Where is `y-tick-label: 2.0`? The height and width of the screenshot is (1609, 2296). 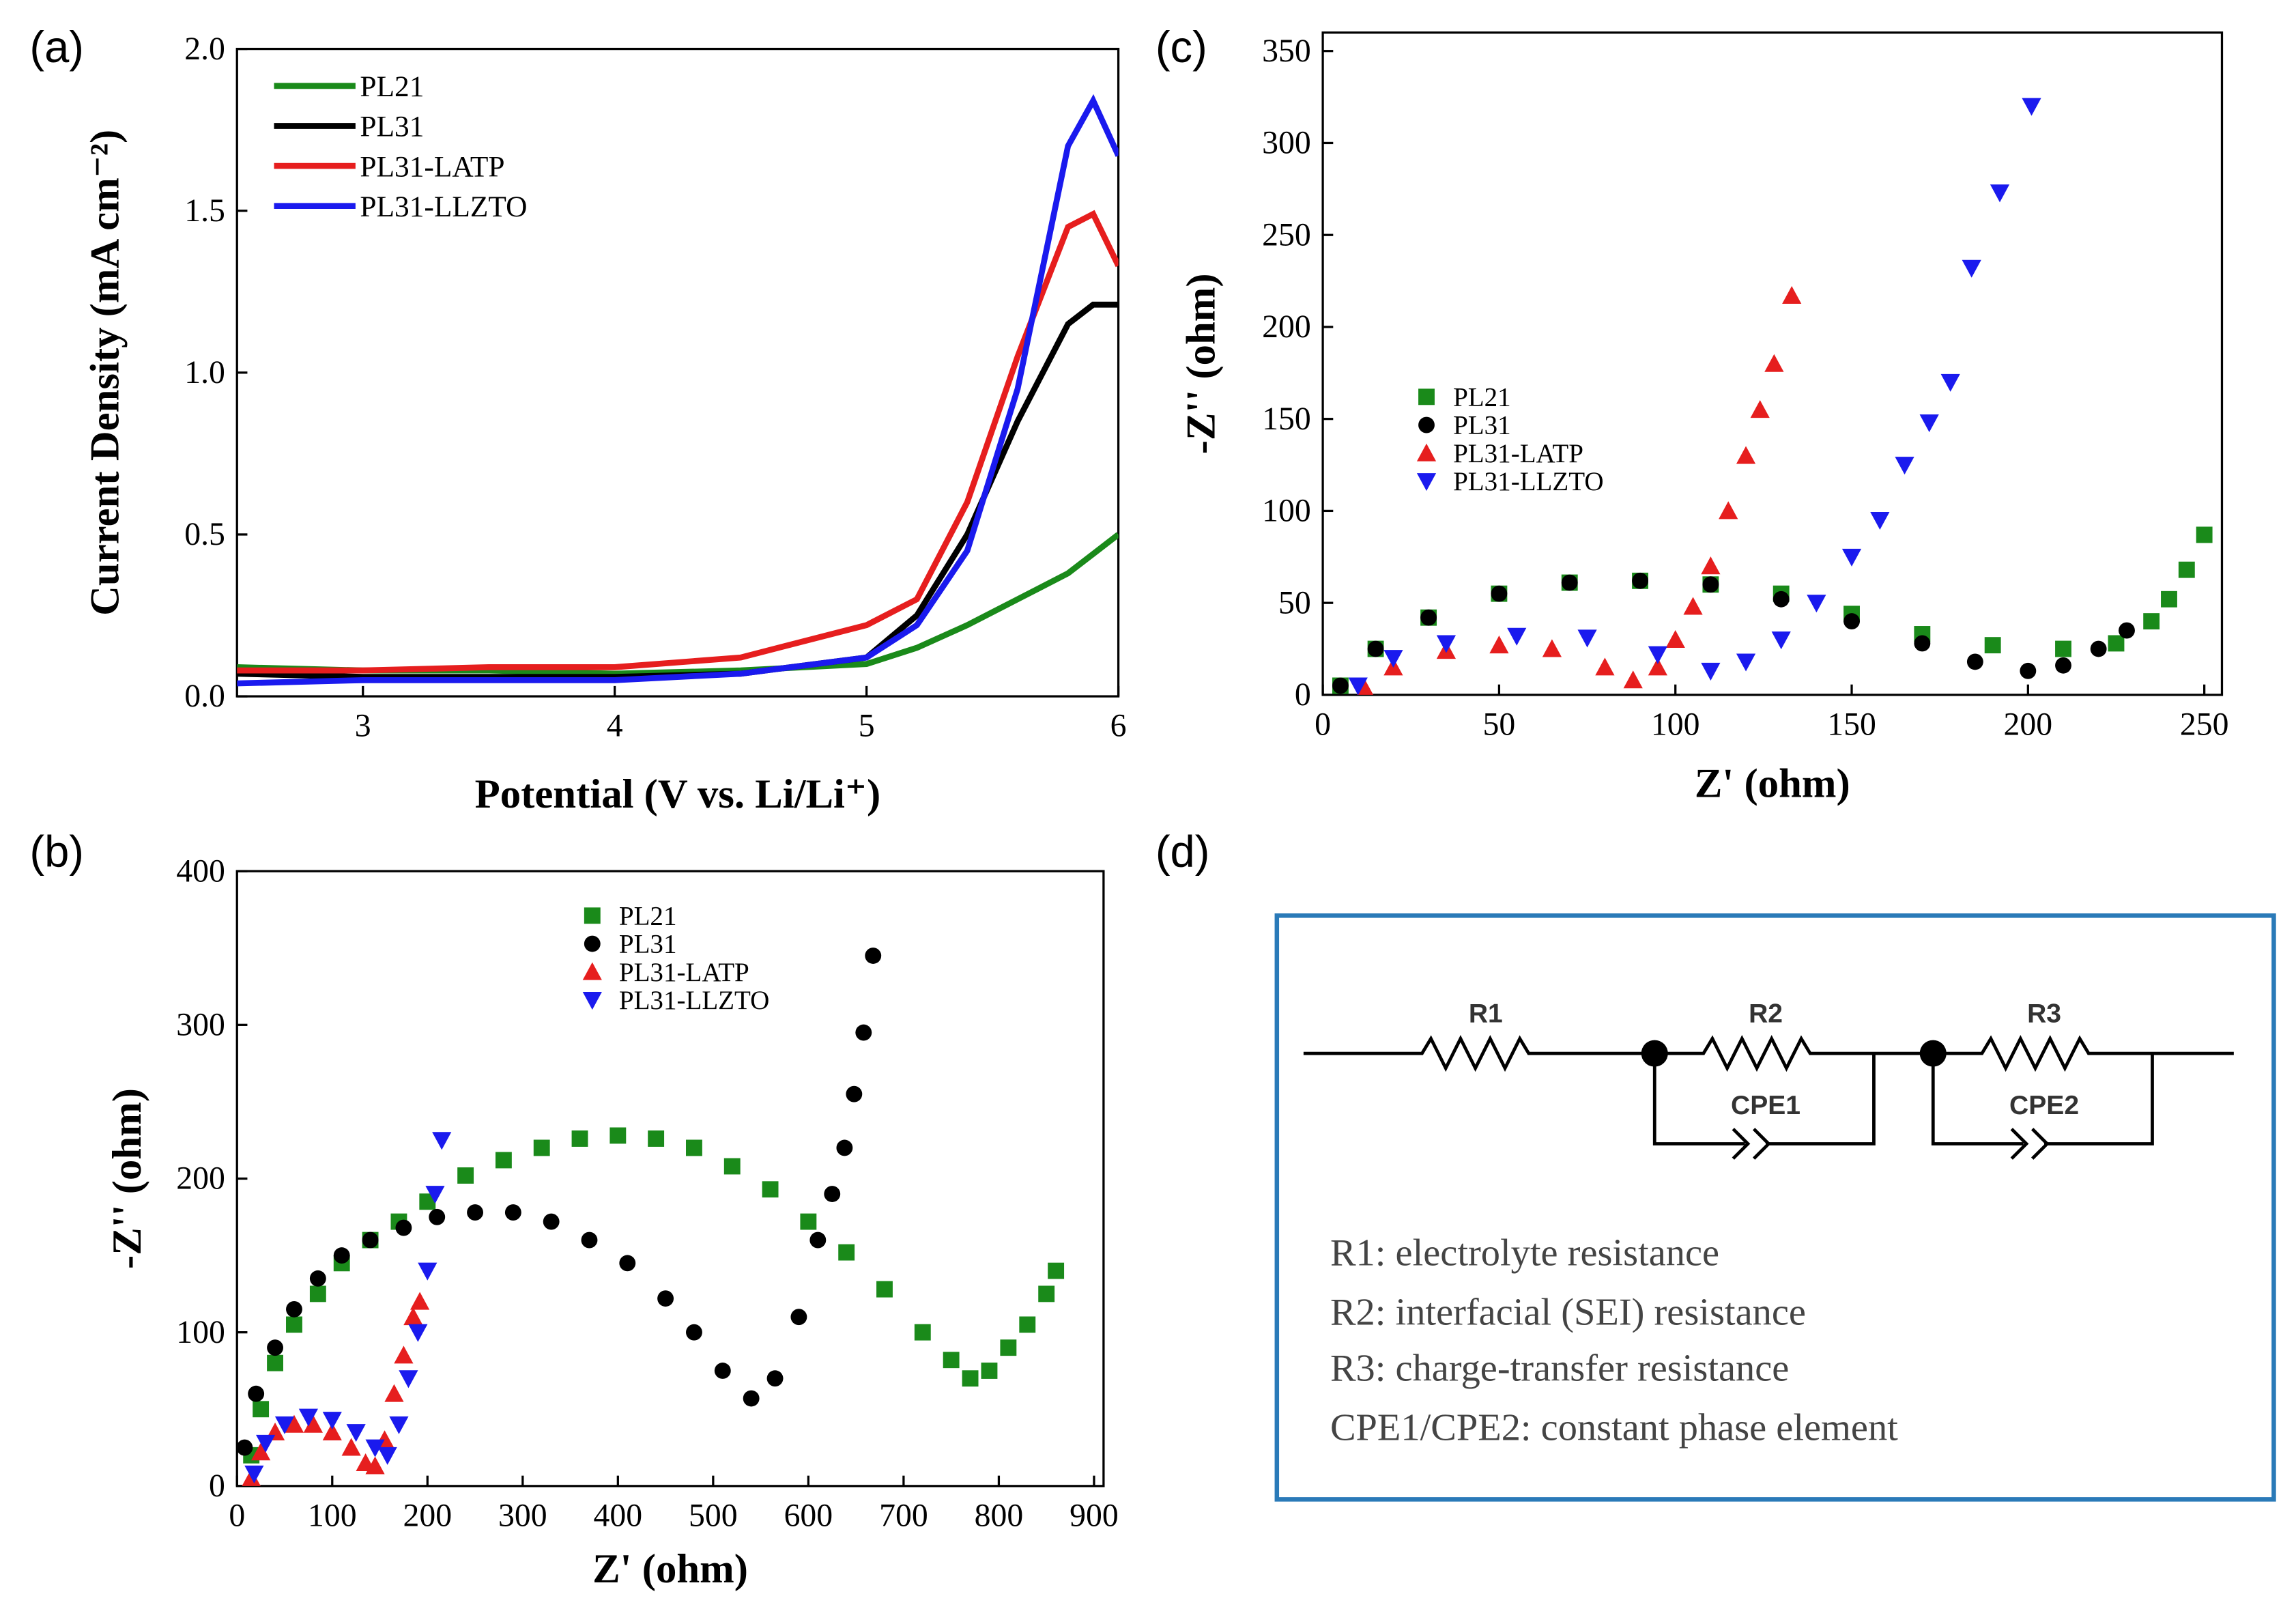
y-tick-label: 2.0 is located at coordinates (205, 49).